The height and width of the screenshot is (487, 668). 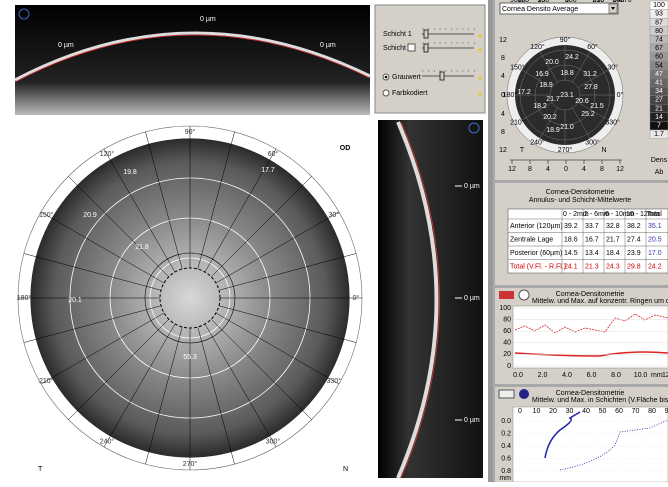 I want to click on x-tick-label: 8.0, so click(x=616, y=375).